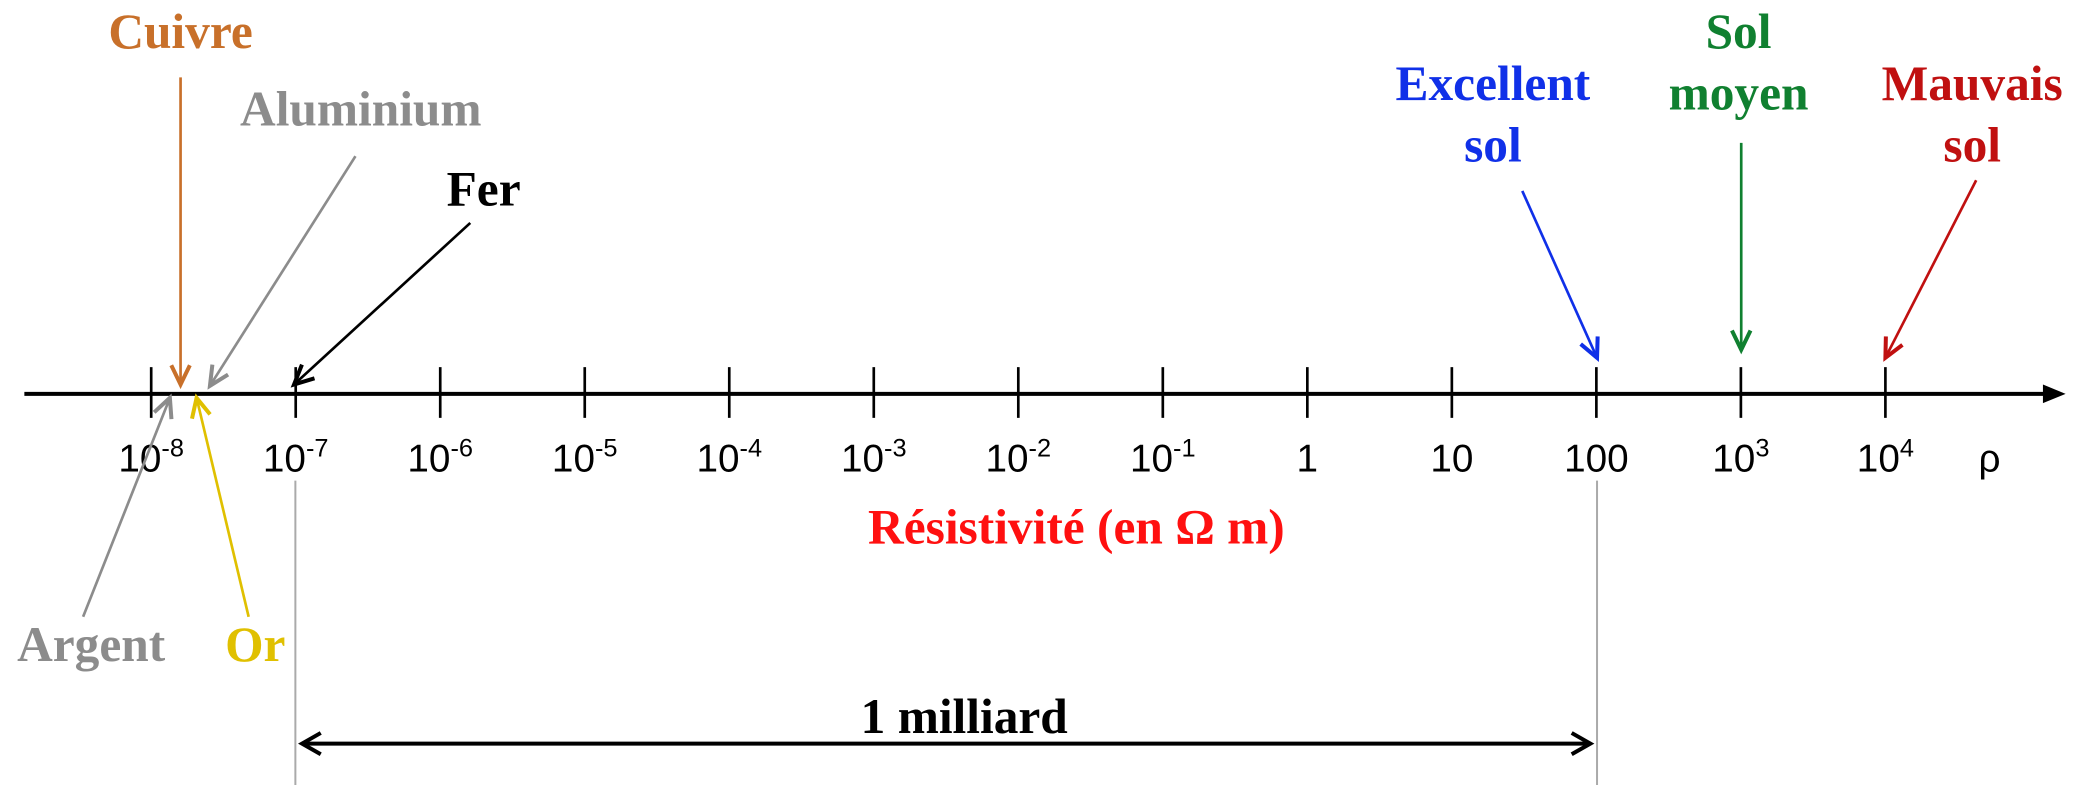 The height and width of the screenshot is (785, 2094). I want to click on tick-exponent: 3, so click(1762, 449).